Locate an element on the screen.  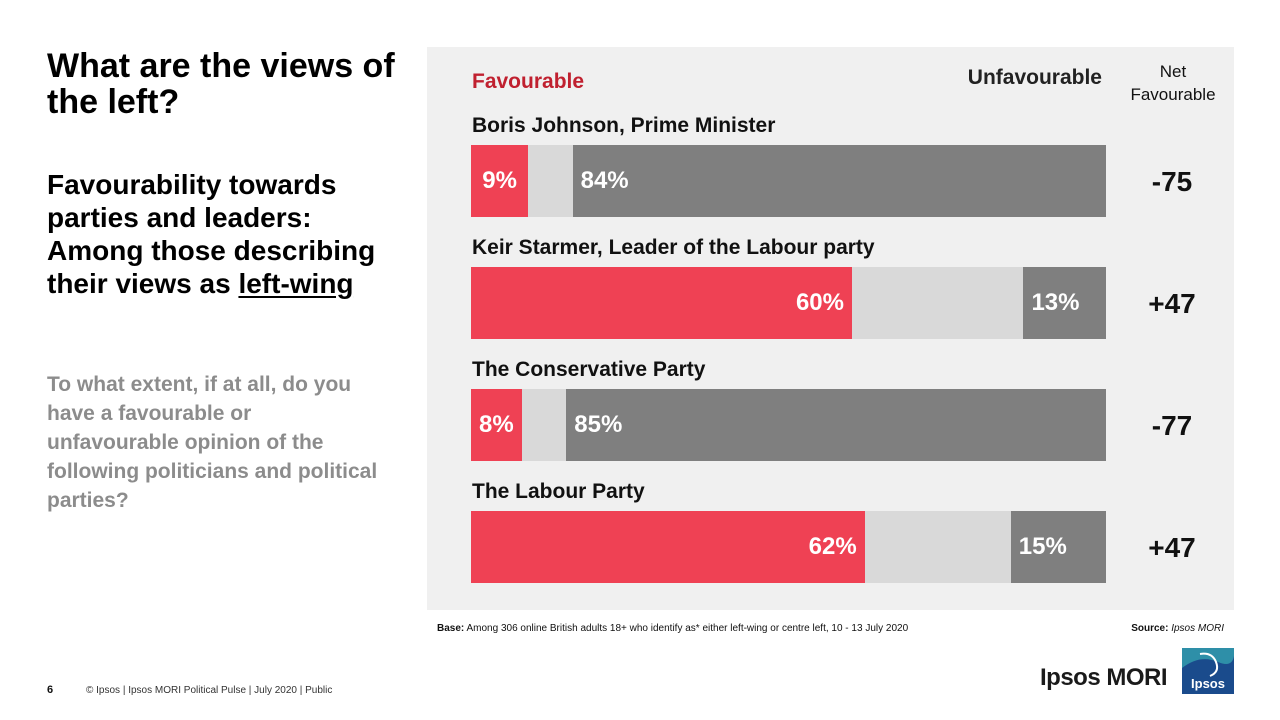
legend-favourable: Favourable is located at coordinates (528, 81).